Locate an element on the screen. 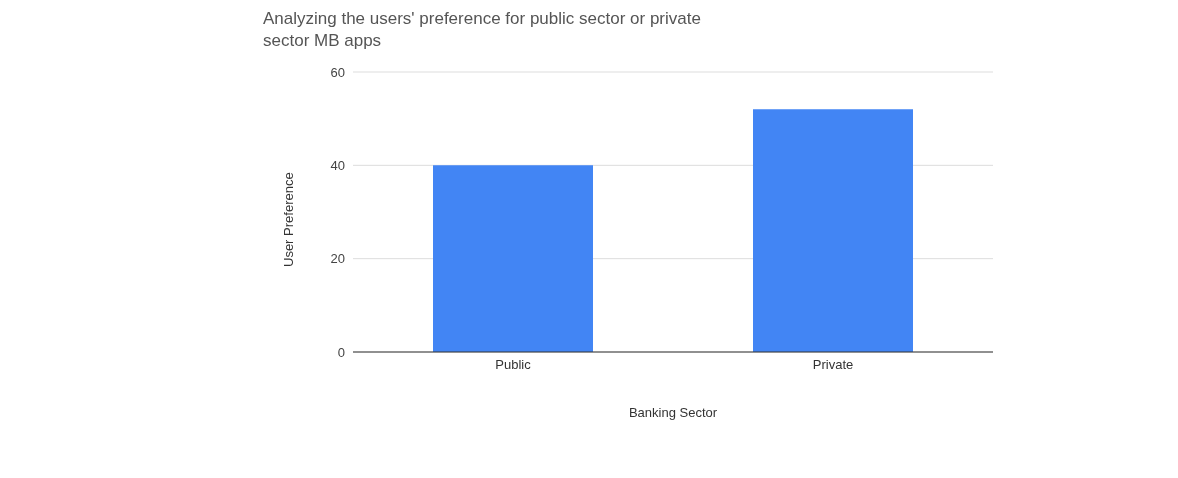  chart-title: Analyzing the users' preference for public sector or private sector MB apps is located at coordinates (482, 30).